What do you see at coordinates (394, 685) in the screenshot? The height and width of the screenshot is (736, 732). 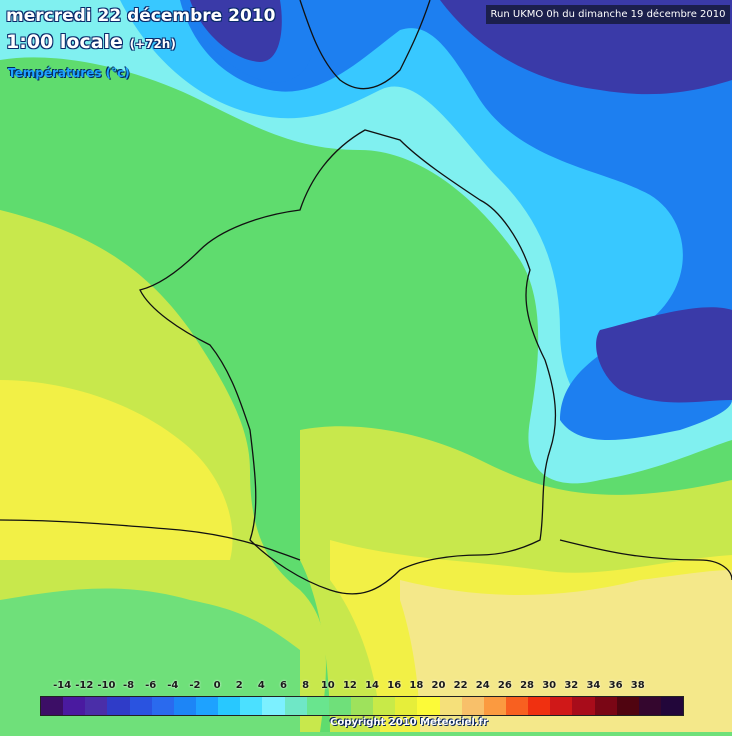 I see `legend-tick-label: 16` at bounding box center [394, 685].